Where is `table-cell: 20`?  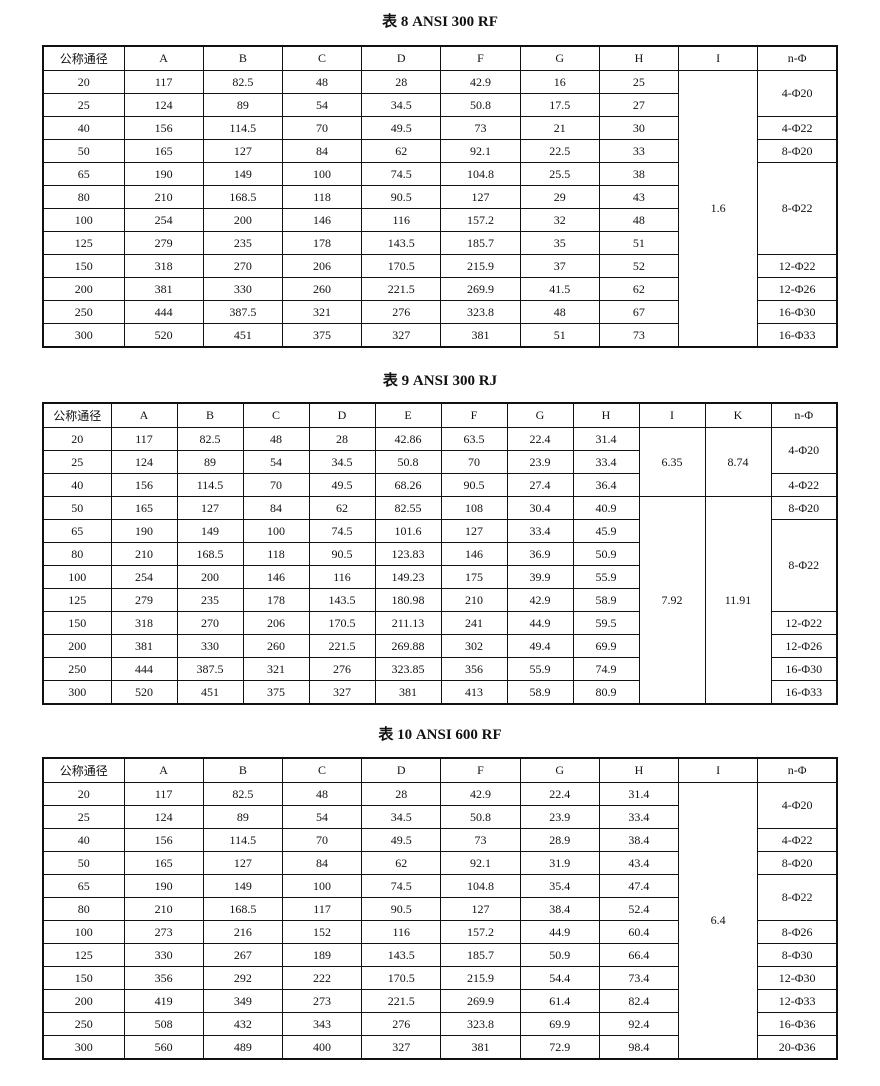
table-cell: 20 is located at coordinates (83, 82).